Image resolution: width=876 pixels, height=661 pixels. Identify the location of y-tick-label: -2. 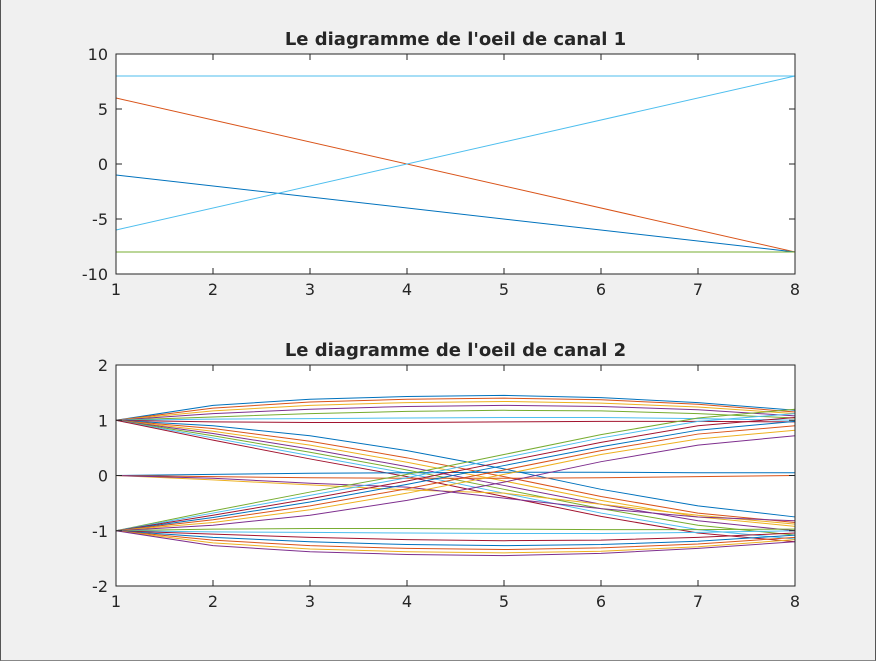
(100, 586).